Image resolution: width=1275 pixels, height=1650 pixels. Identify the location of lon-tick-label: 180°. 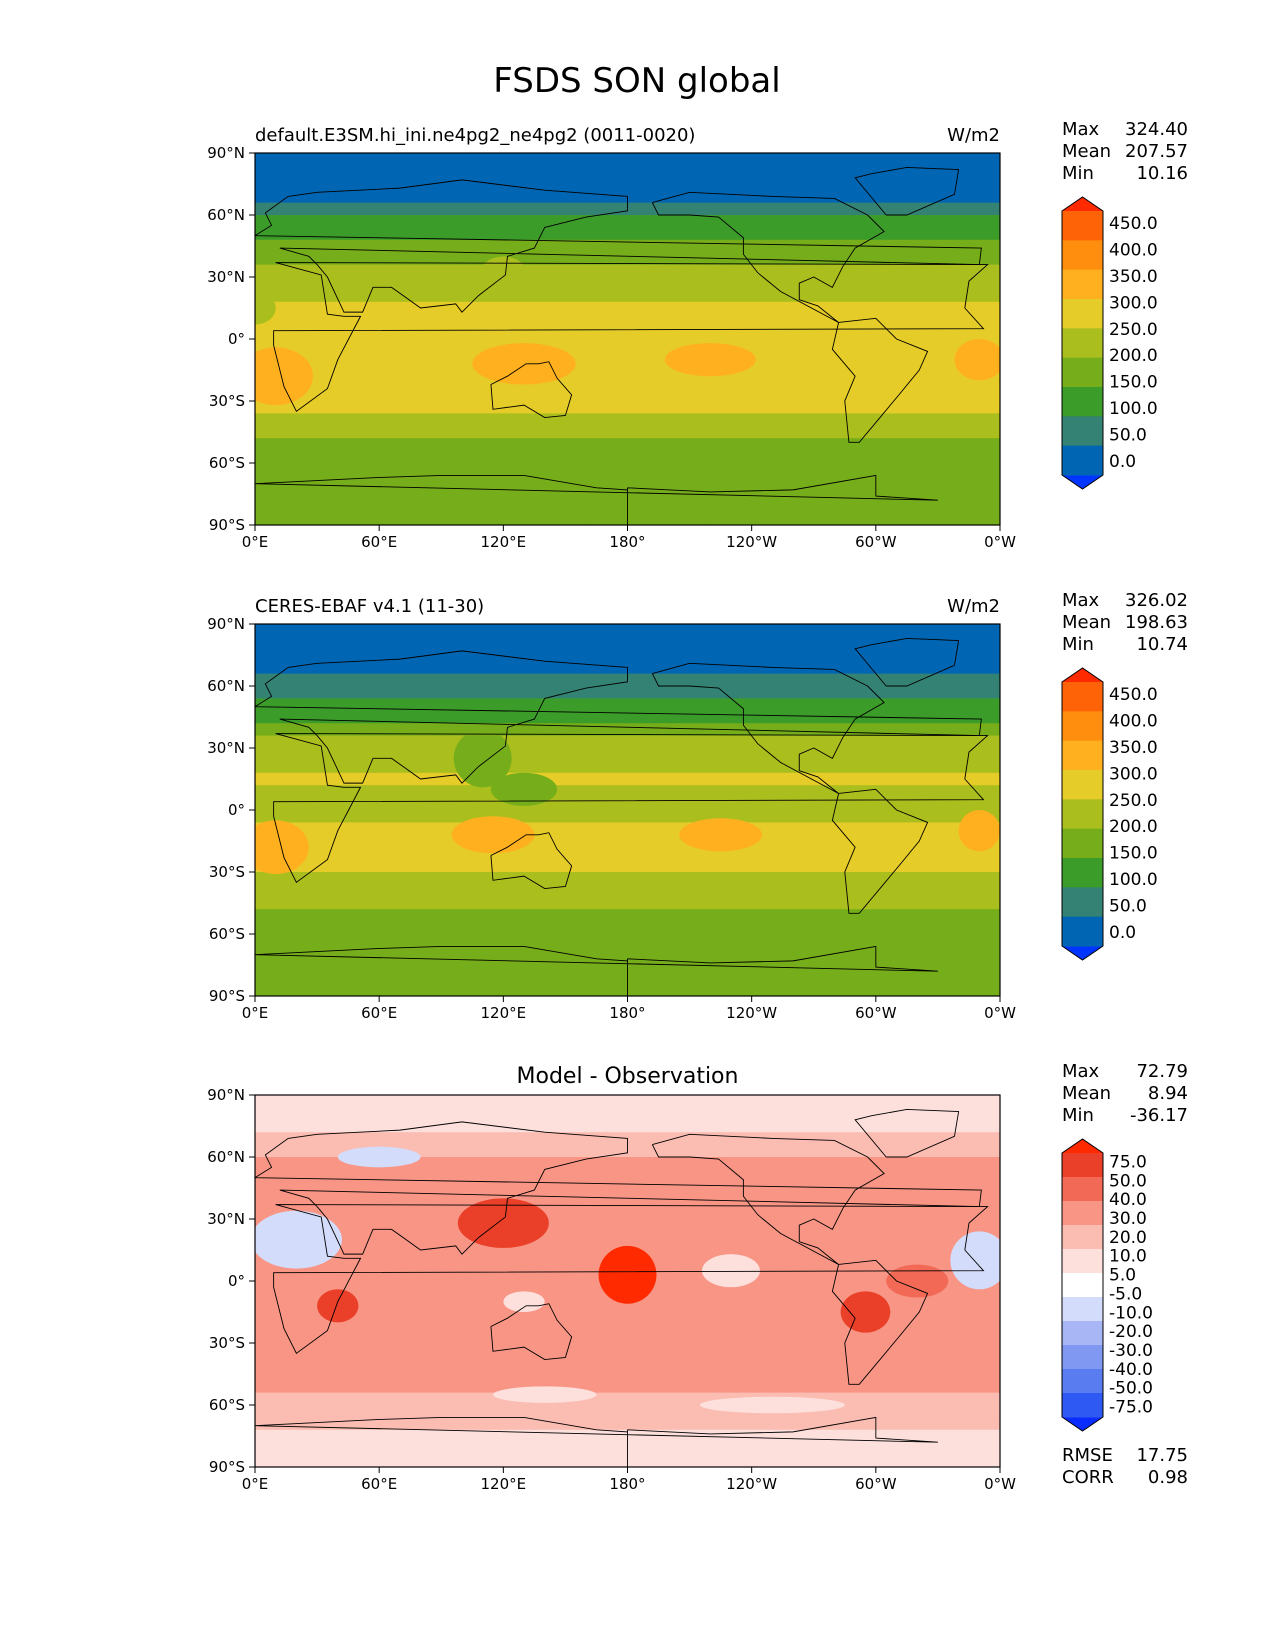
(627, 1484).